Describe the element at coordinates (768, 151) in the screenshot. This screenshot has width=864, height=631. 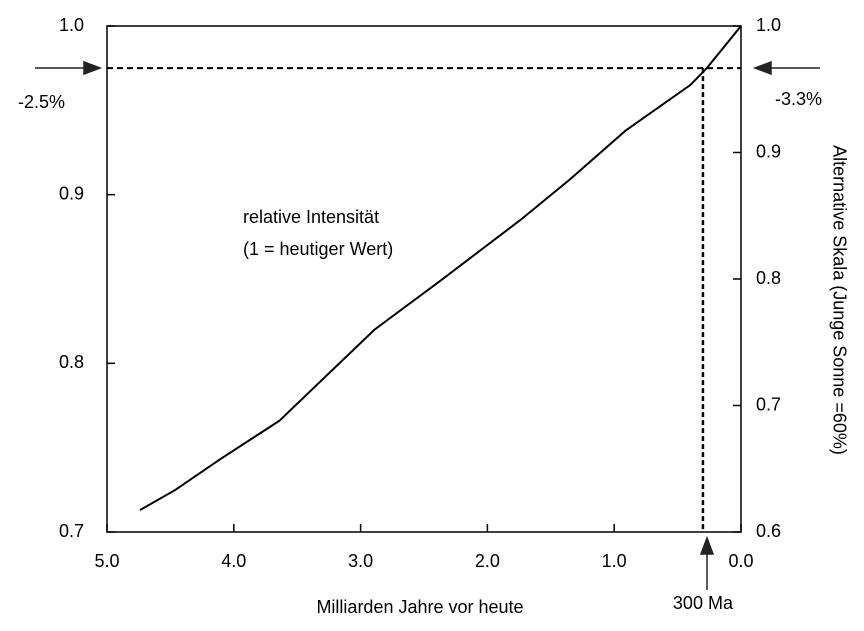
I see `y2-tick-label: 0.9` at that location.